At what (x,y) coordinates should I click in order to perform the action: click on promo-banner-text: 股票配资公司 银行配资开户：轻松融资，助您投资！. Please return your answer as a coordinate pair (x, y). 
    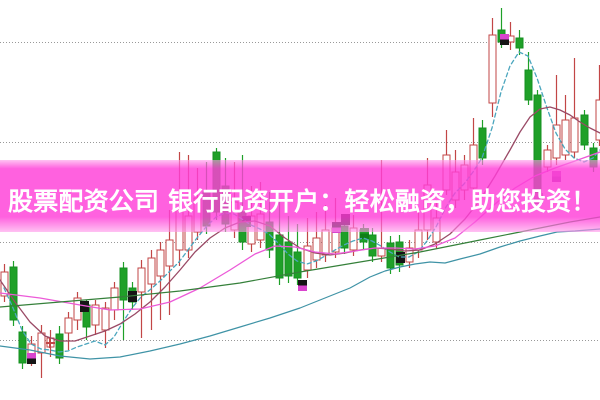
    Looking at the image, I should click on (302, 201).